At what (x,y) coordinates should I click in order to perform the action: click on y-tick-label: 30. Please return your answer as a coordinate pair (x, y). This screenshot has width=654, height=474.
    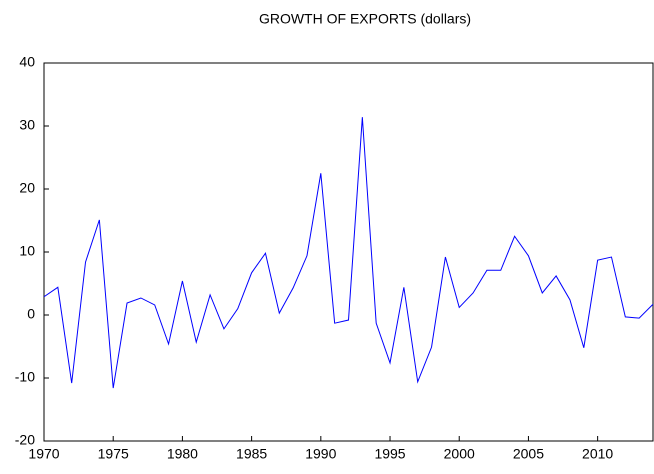
    Looking at the image, I should click on (27, 125).